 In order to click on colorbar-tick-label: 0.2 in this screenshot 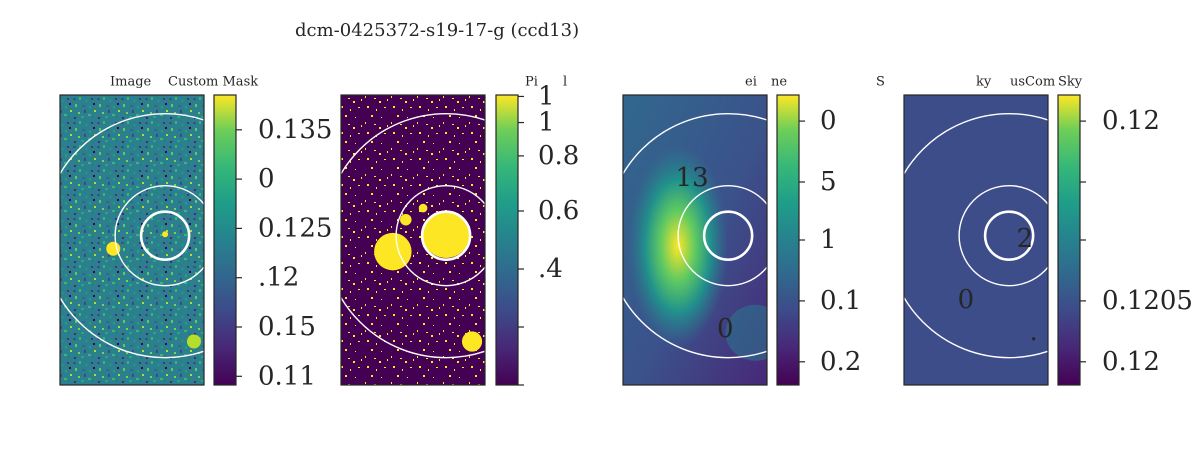, I will do `click(840, 362)`.